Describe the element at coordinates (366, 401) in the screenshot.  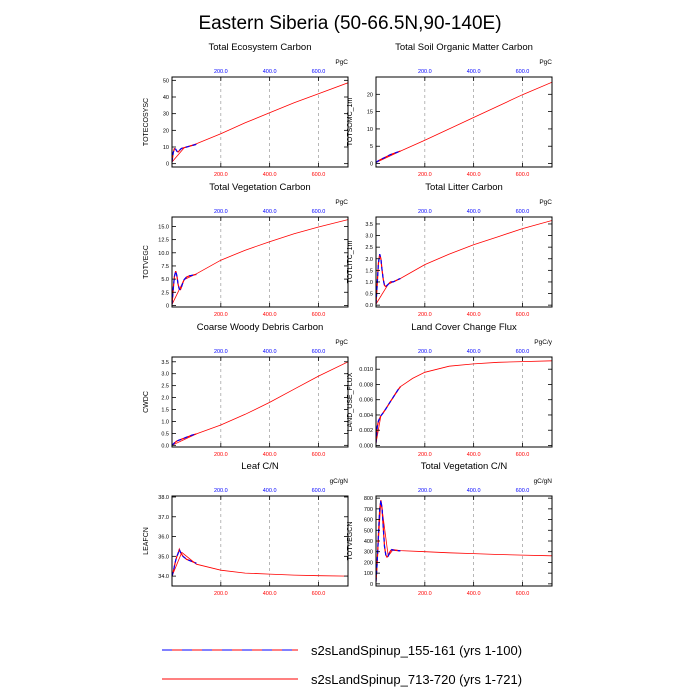
I see `y-tick-label: 0.006` at that location.